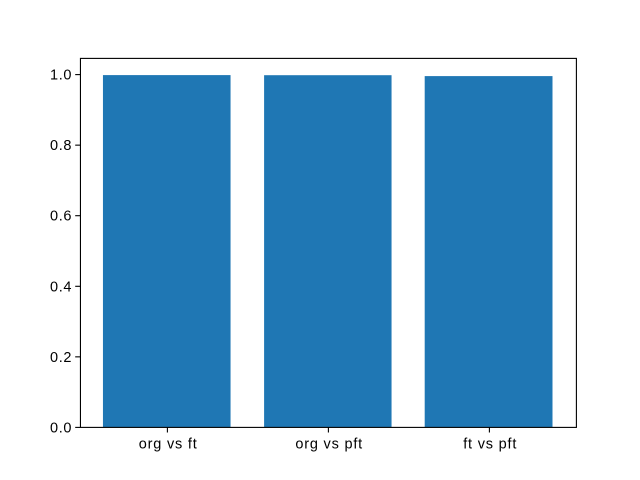 The height and width of the screenshot is (480, 640). Describe the element at coordinates (490, 444) in the screenshot. I see `svg-text: ft vs pft` at that location.